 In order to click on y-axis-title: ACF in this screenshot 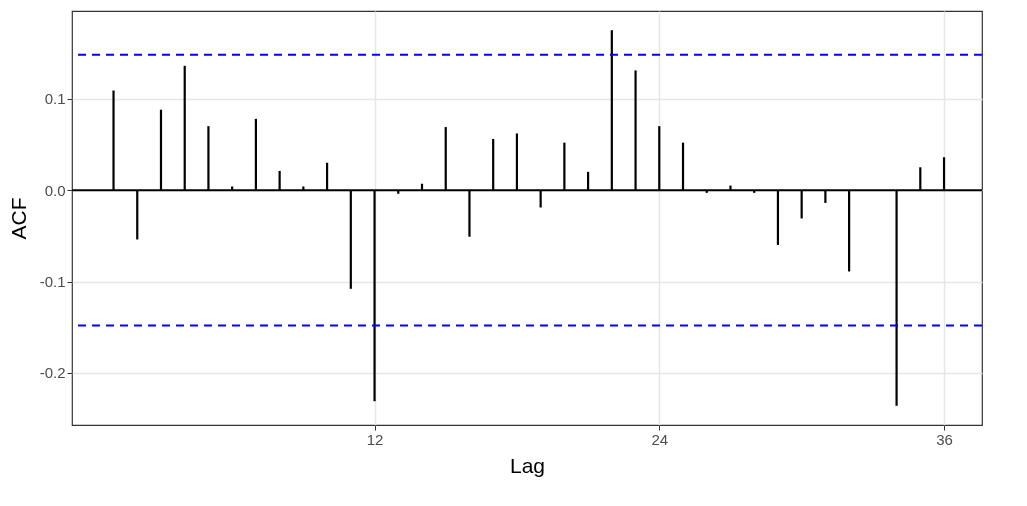, I will do `click(18, 218)`.